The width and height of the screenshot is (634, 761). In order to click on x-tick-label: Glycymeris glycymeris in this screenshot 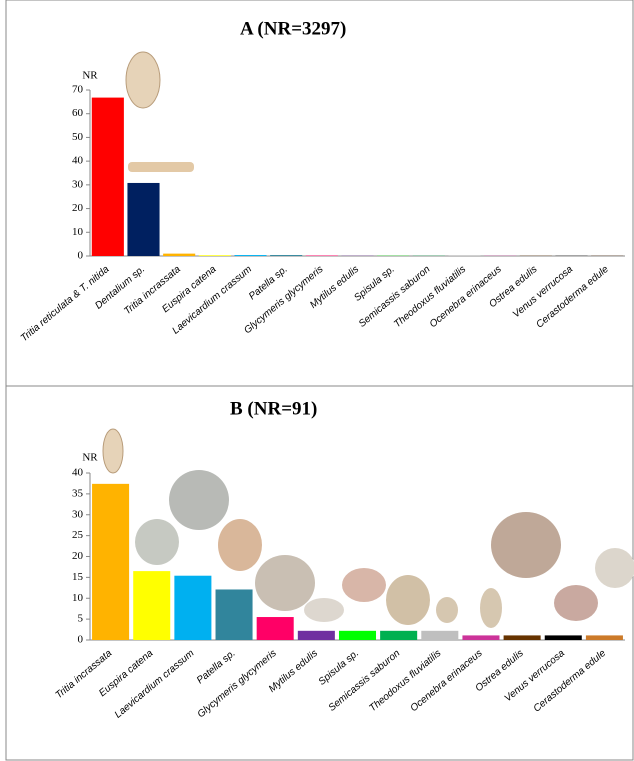, I will do `click(237, 684)`.